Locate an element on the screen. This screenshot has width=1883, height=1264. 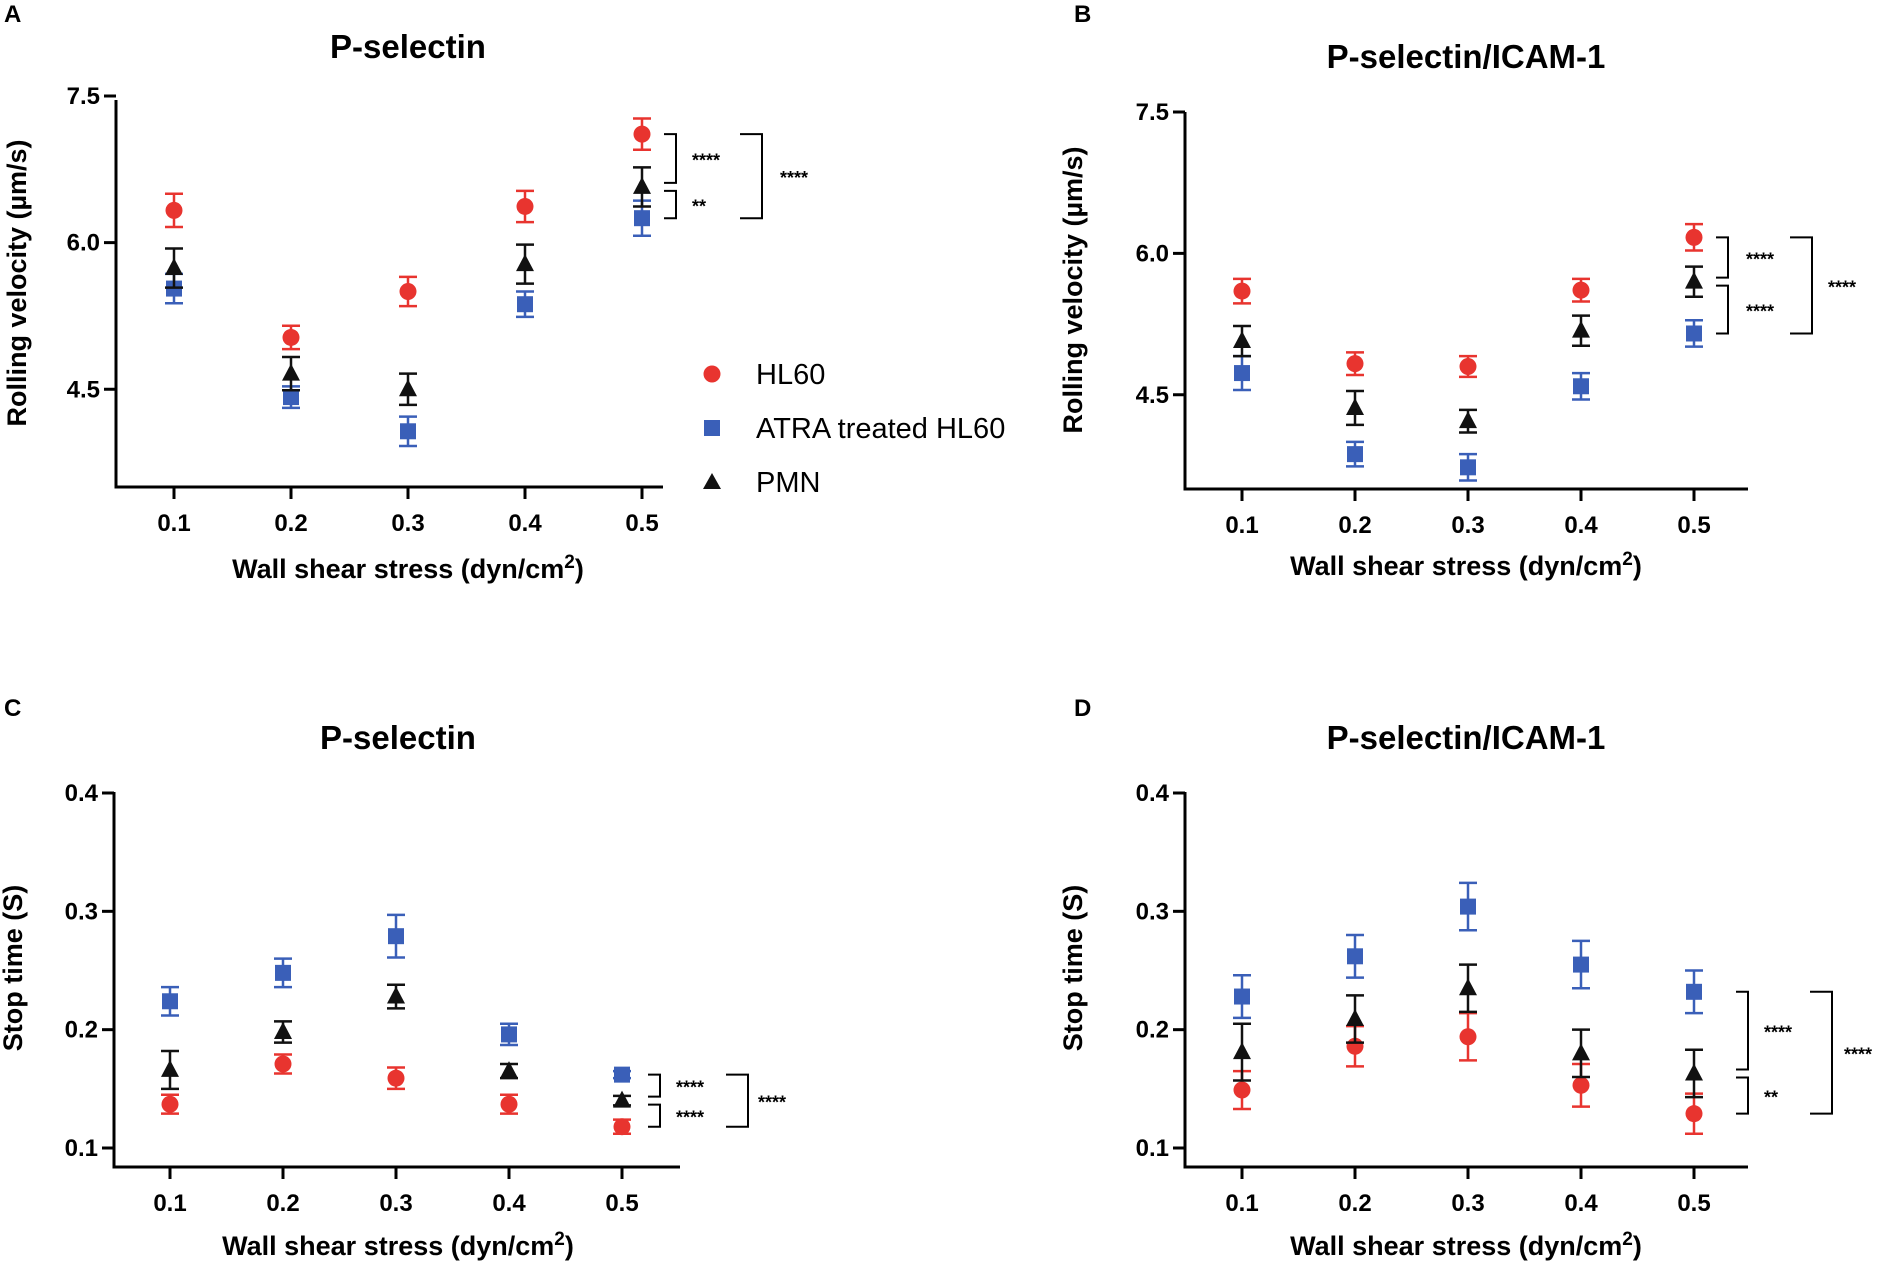
panel-letter-b: B is located at coordinates (1082, 14).